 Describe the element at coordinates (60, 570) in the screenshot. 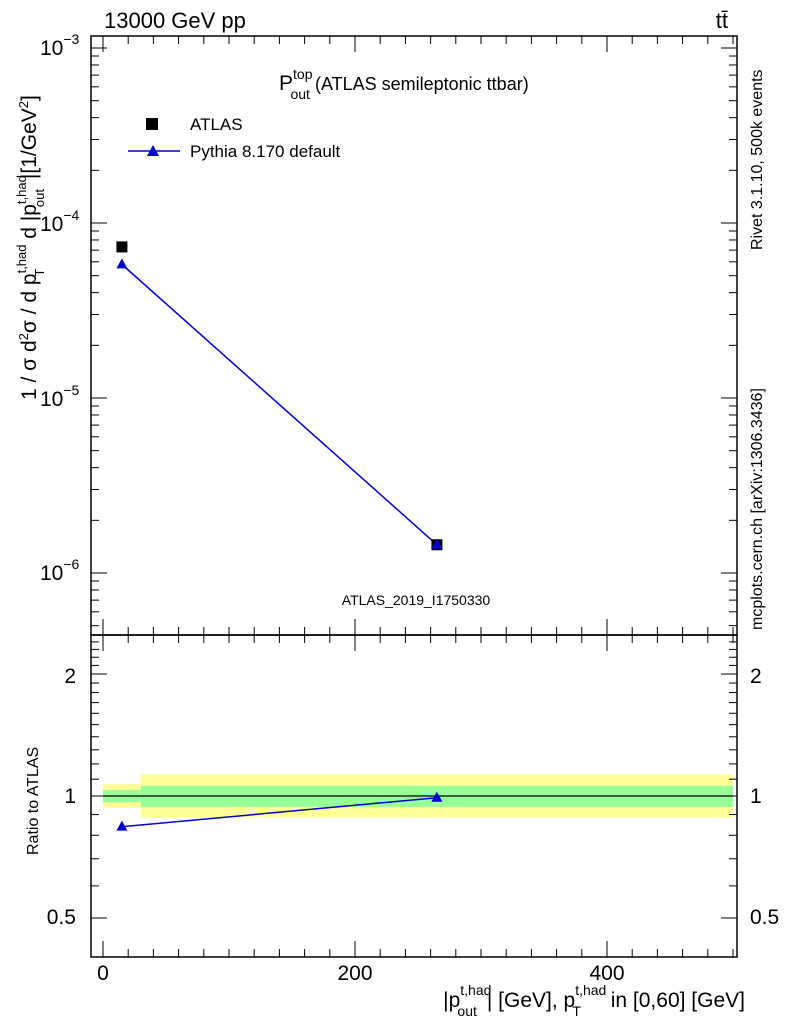

I see `ytick-label-1e-6: 10⁻⁶` at that location.